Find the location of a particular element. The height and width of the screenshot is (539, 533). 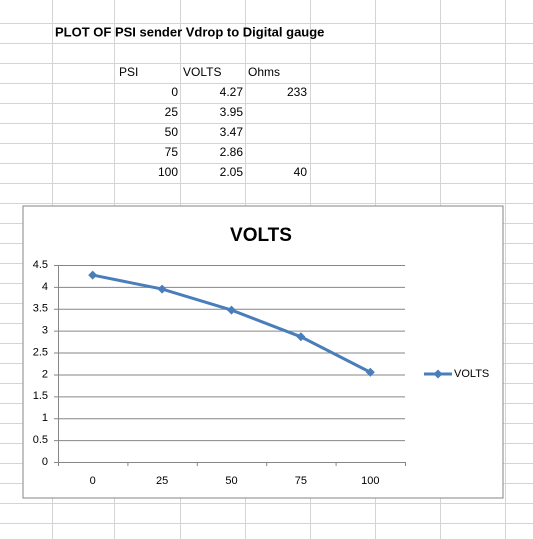

legend-marker is located at coordinates (438, 374).